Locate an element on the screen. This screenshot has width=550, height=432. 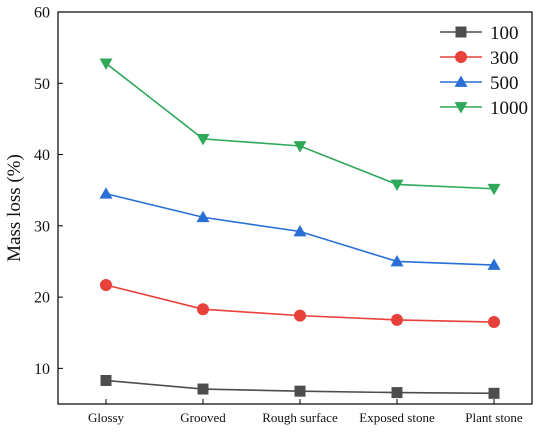
legend-item: 300 is located at coordinates (479, 58).